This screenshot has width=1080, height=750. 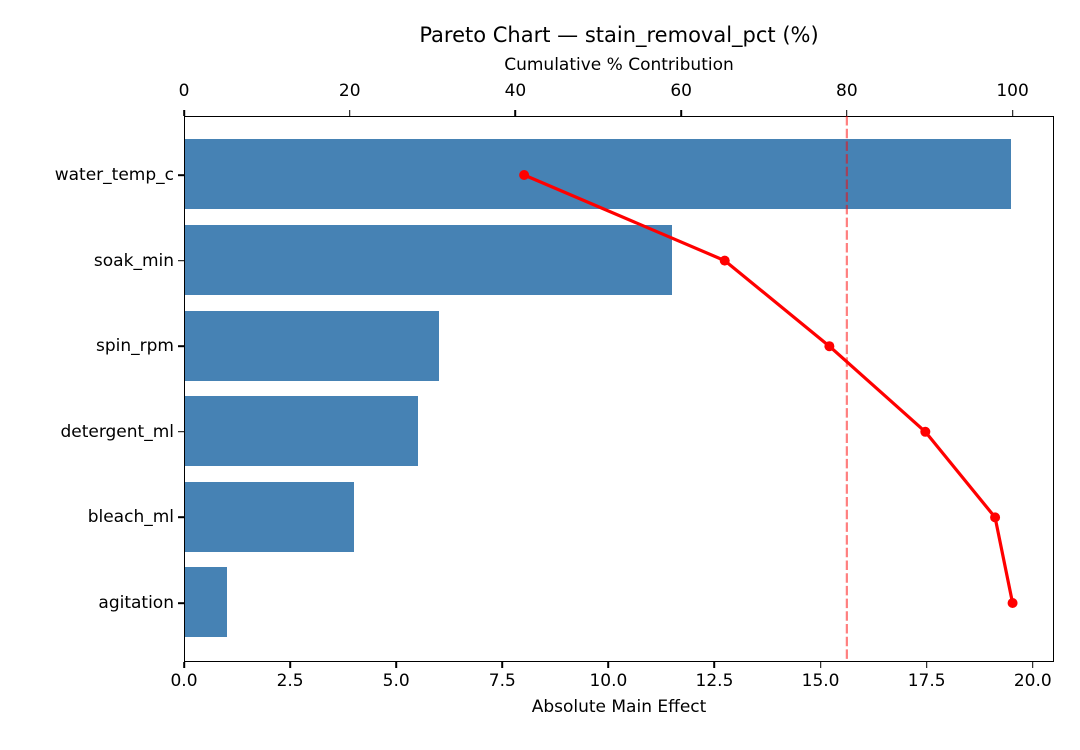 What do you see at coordinates (396, 681) in the screenshot?
I see `bottom-tick-label: 5.0` at bounding box center [396, 681].